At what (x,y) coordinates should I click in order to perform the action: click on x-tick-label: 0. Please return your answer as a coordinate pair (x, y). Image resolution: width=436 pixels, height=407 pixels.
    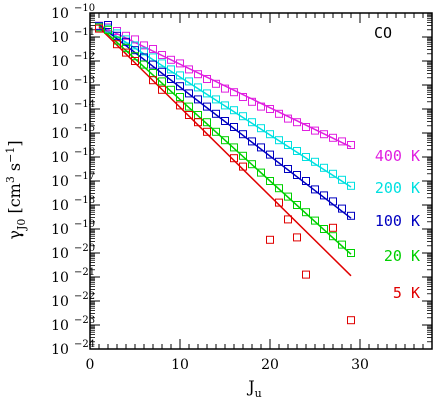
    Looking at the image, I should click on (90, 365).